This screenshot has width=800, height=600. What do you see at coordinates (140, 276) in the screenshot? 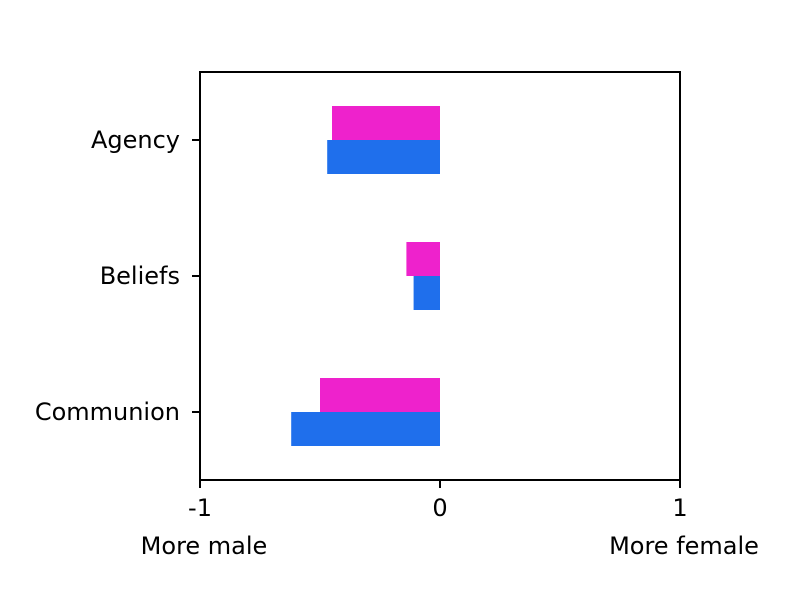
I see `y-tick-label-beliefs: Beliefs` at bounding box center [140, 276].